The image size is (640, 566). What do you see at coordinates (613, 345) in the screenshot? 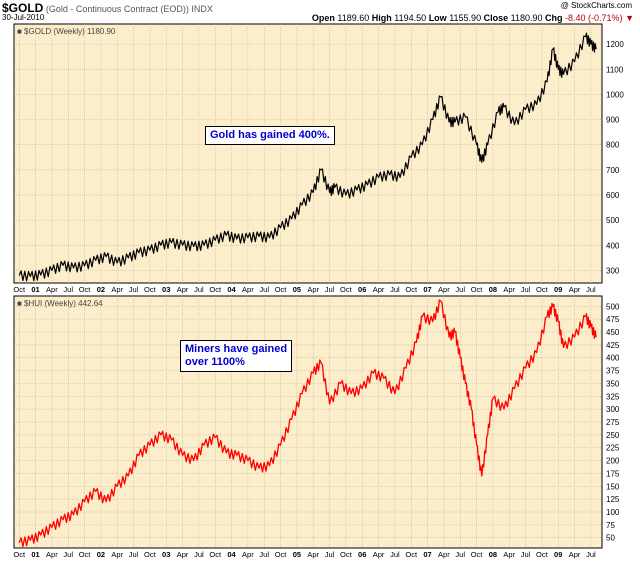
I see `hui-y-tick-label: 425` at bounding box center [613, 345].